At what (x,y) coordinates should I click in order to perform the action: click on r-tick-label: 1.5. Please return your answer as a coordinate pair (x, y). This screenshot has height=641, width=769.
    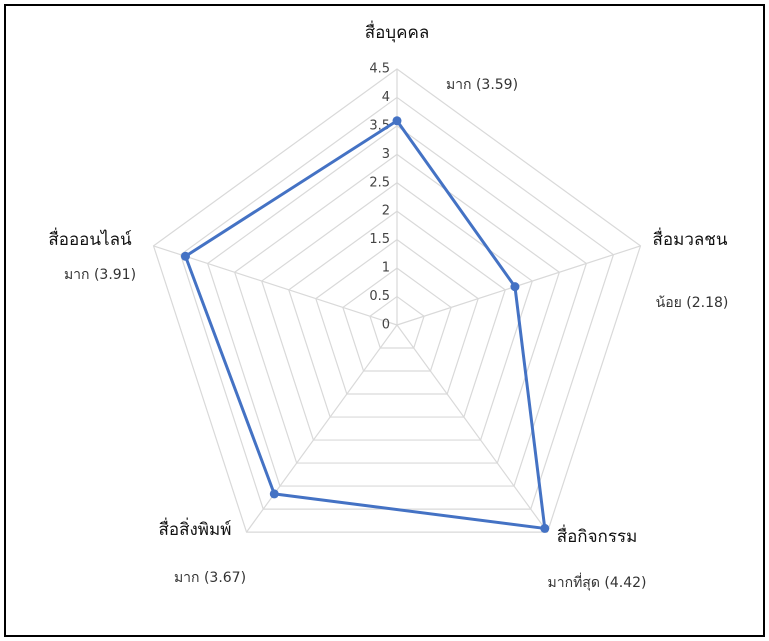
    Looking at the image, I should click on (379, 239).